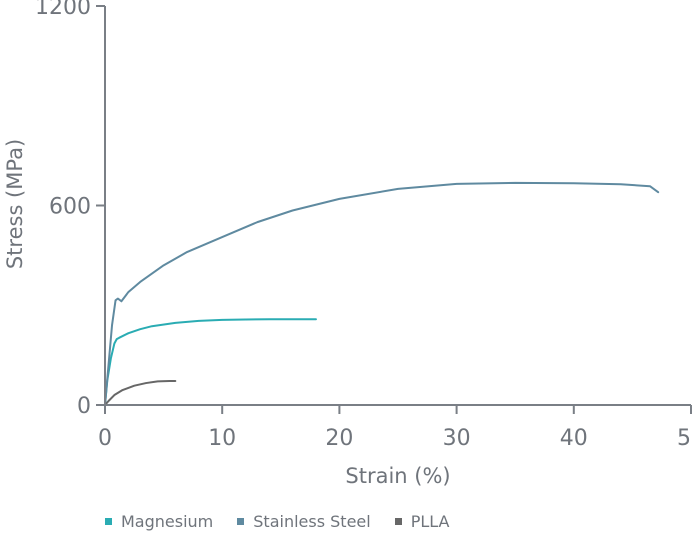 This screenshot has width=692, height=536. I want to click on x-axis-title: Strain (%), so click(397, 476).